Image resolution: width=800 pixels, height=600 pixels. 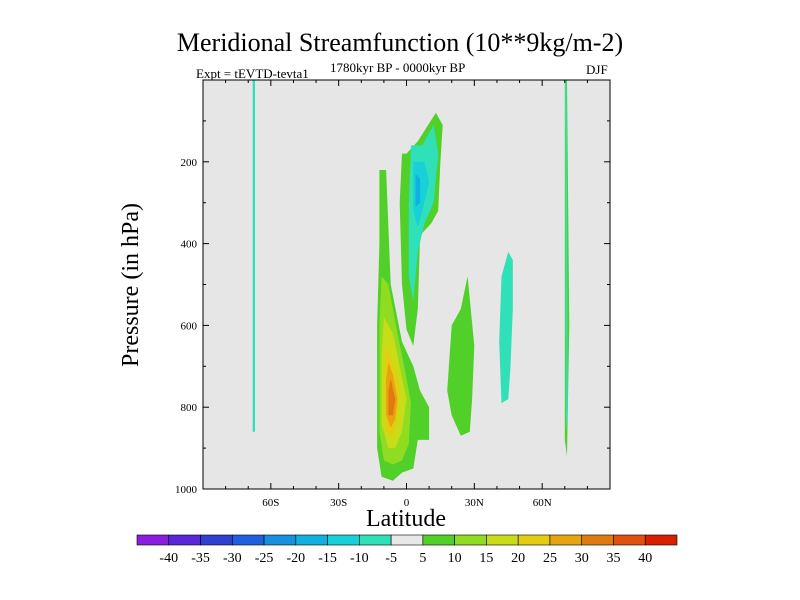 I want to click on contour-region-lower-positive-30n, so click(x=461, y=356).